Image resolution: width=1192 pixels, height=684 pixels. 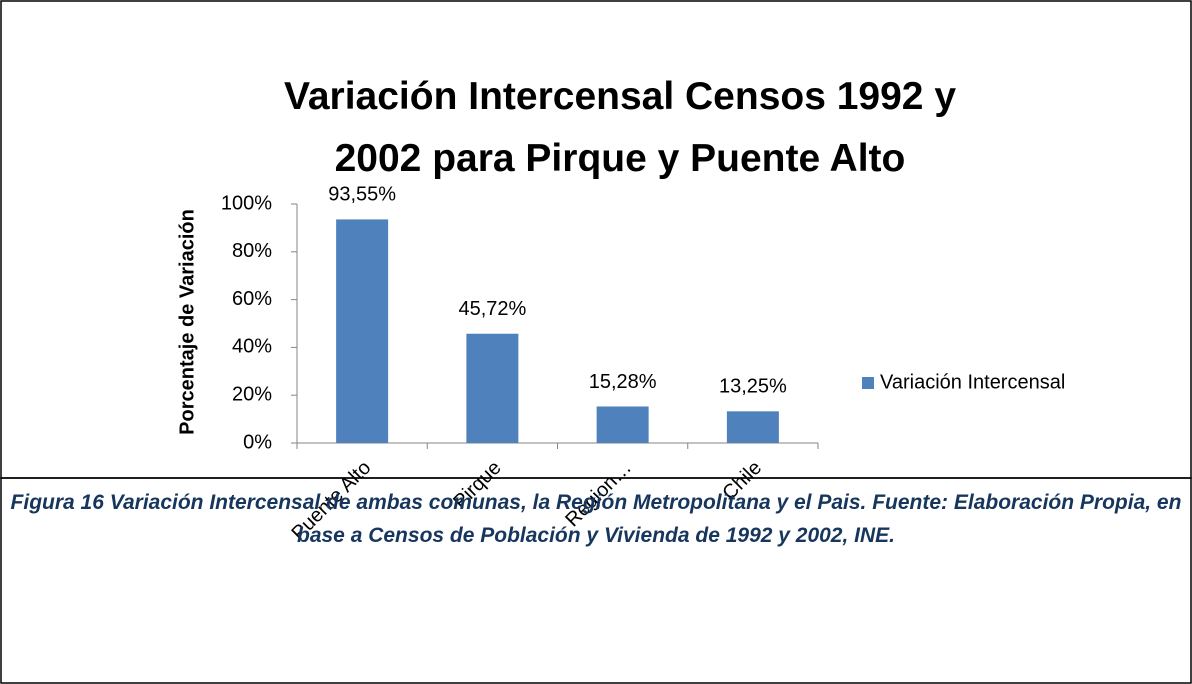 I want to click on data-label: 13,25%, so click(x=753, y=387).